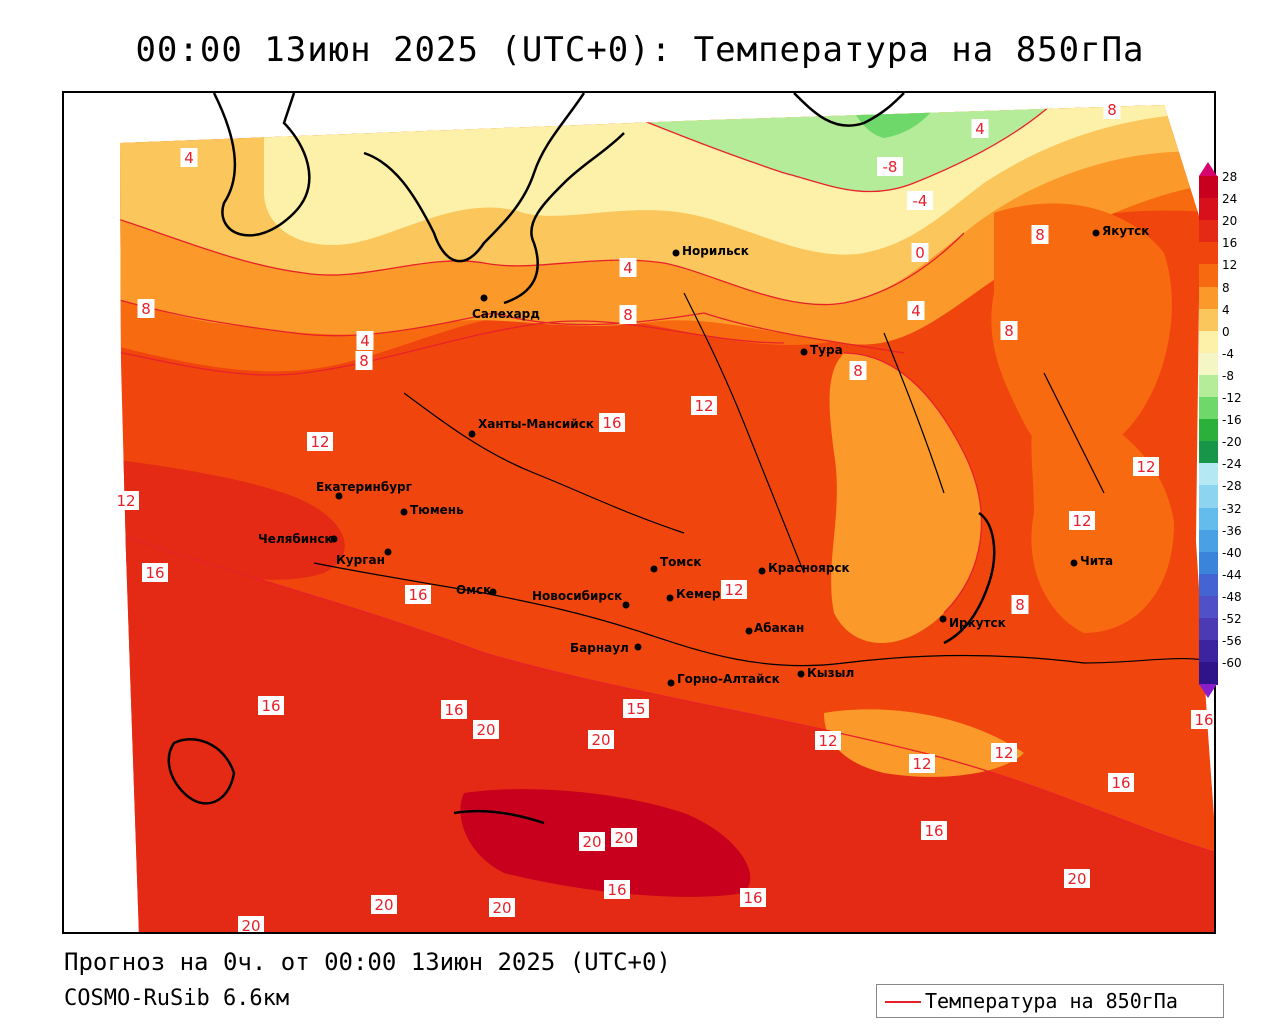 Image resolution: width=1280 pixels, height=1024 pixels. I want to click on city-kyzyl: Кызыл, so click(826, 673).